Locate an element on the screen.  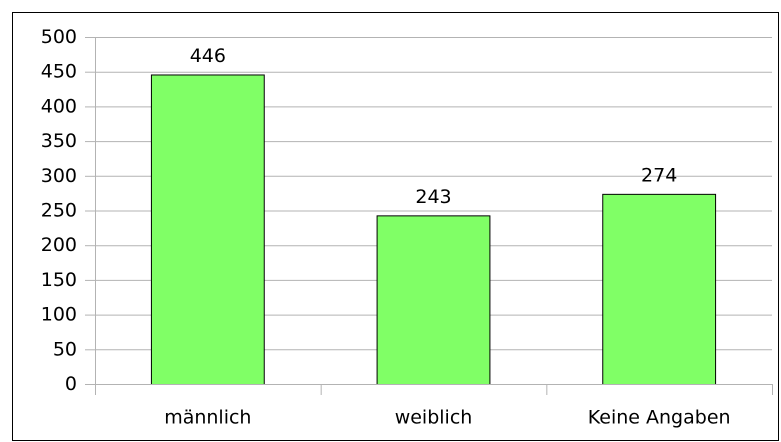
y-tick-label: 350 is located at coordinates (59, 141).